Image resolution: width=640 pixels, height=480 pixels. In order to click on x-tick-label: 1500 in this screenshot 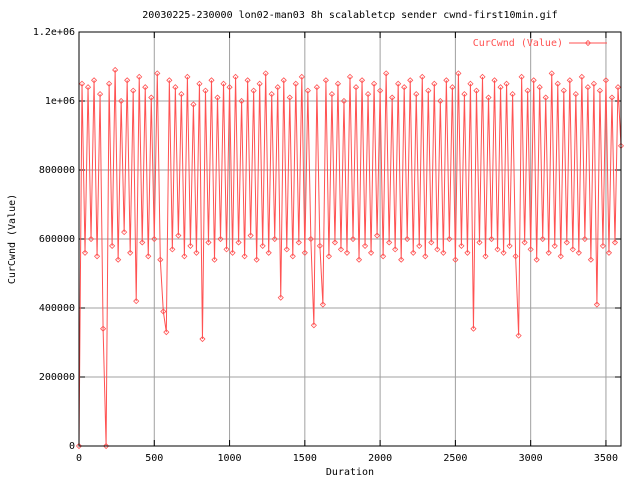, I will do `click(305, 458)`.